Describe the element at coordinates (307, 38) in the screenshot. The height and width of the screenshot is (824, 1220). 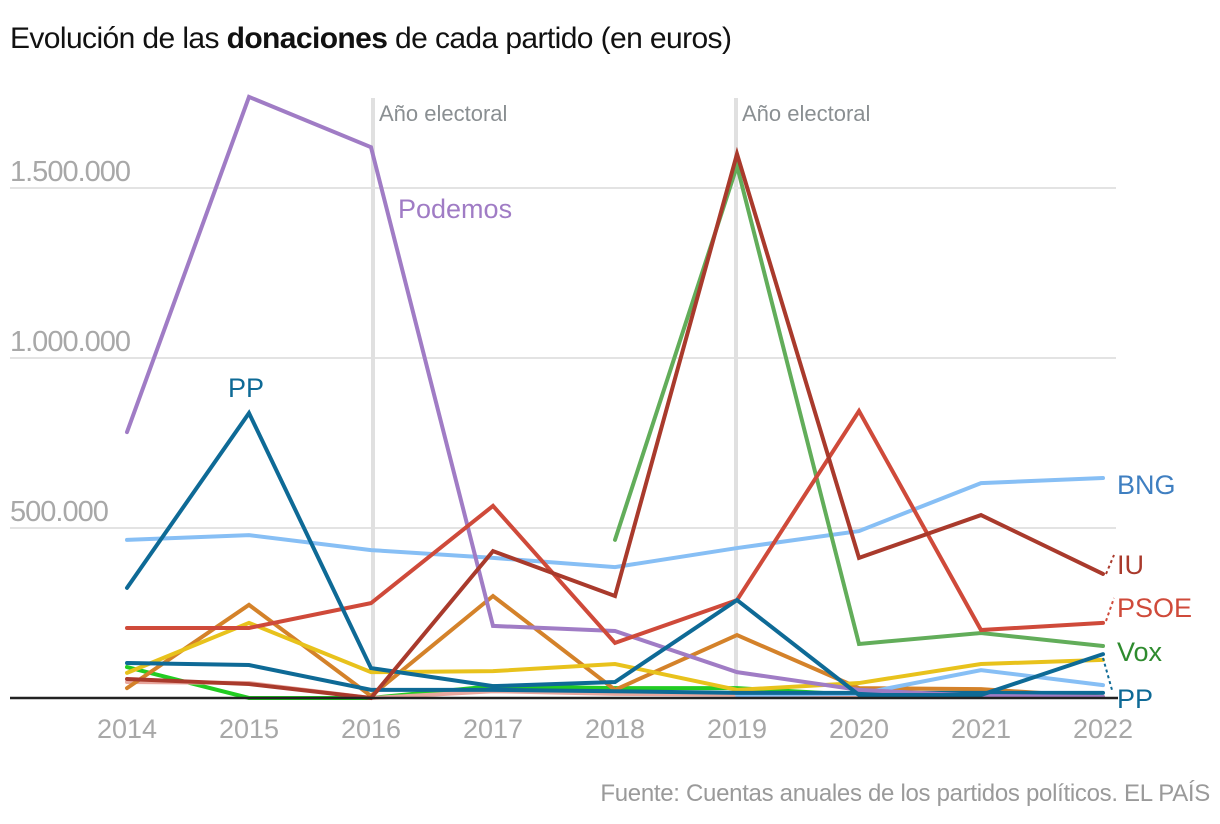
I see `title-bold: donaciones` at that location.